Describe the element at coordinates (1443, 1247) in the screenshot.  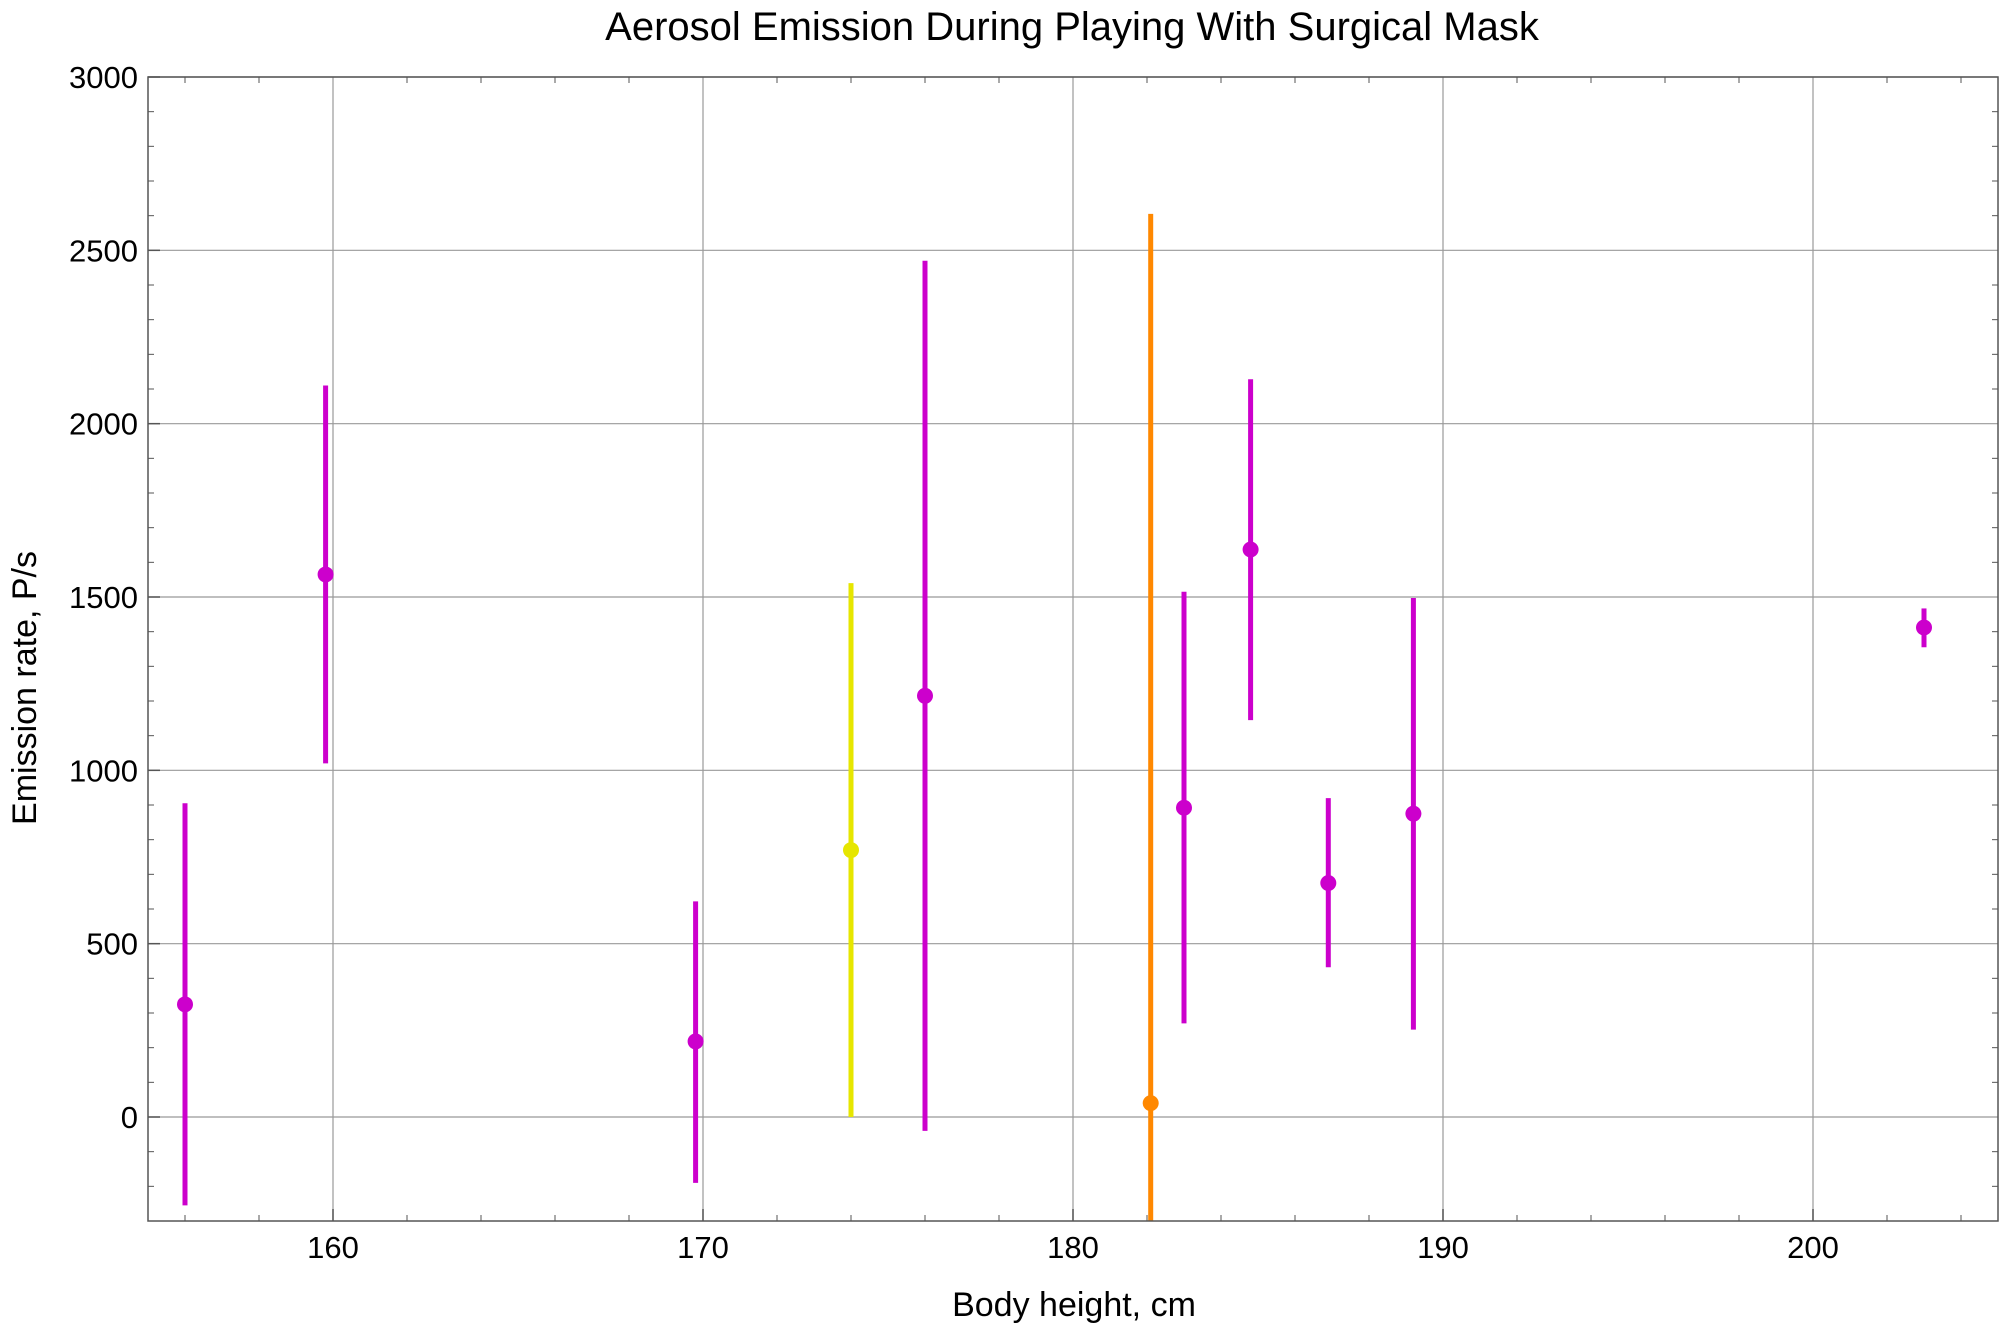
I see `x-tick-label: 190` at that location.